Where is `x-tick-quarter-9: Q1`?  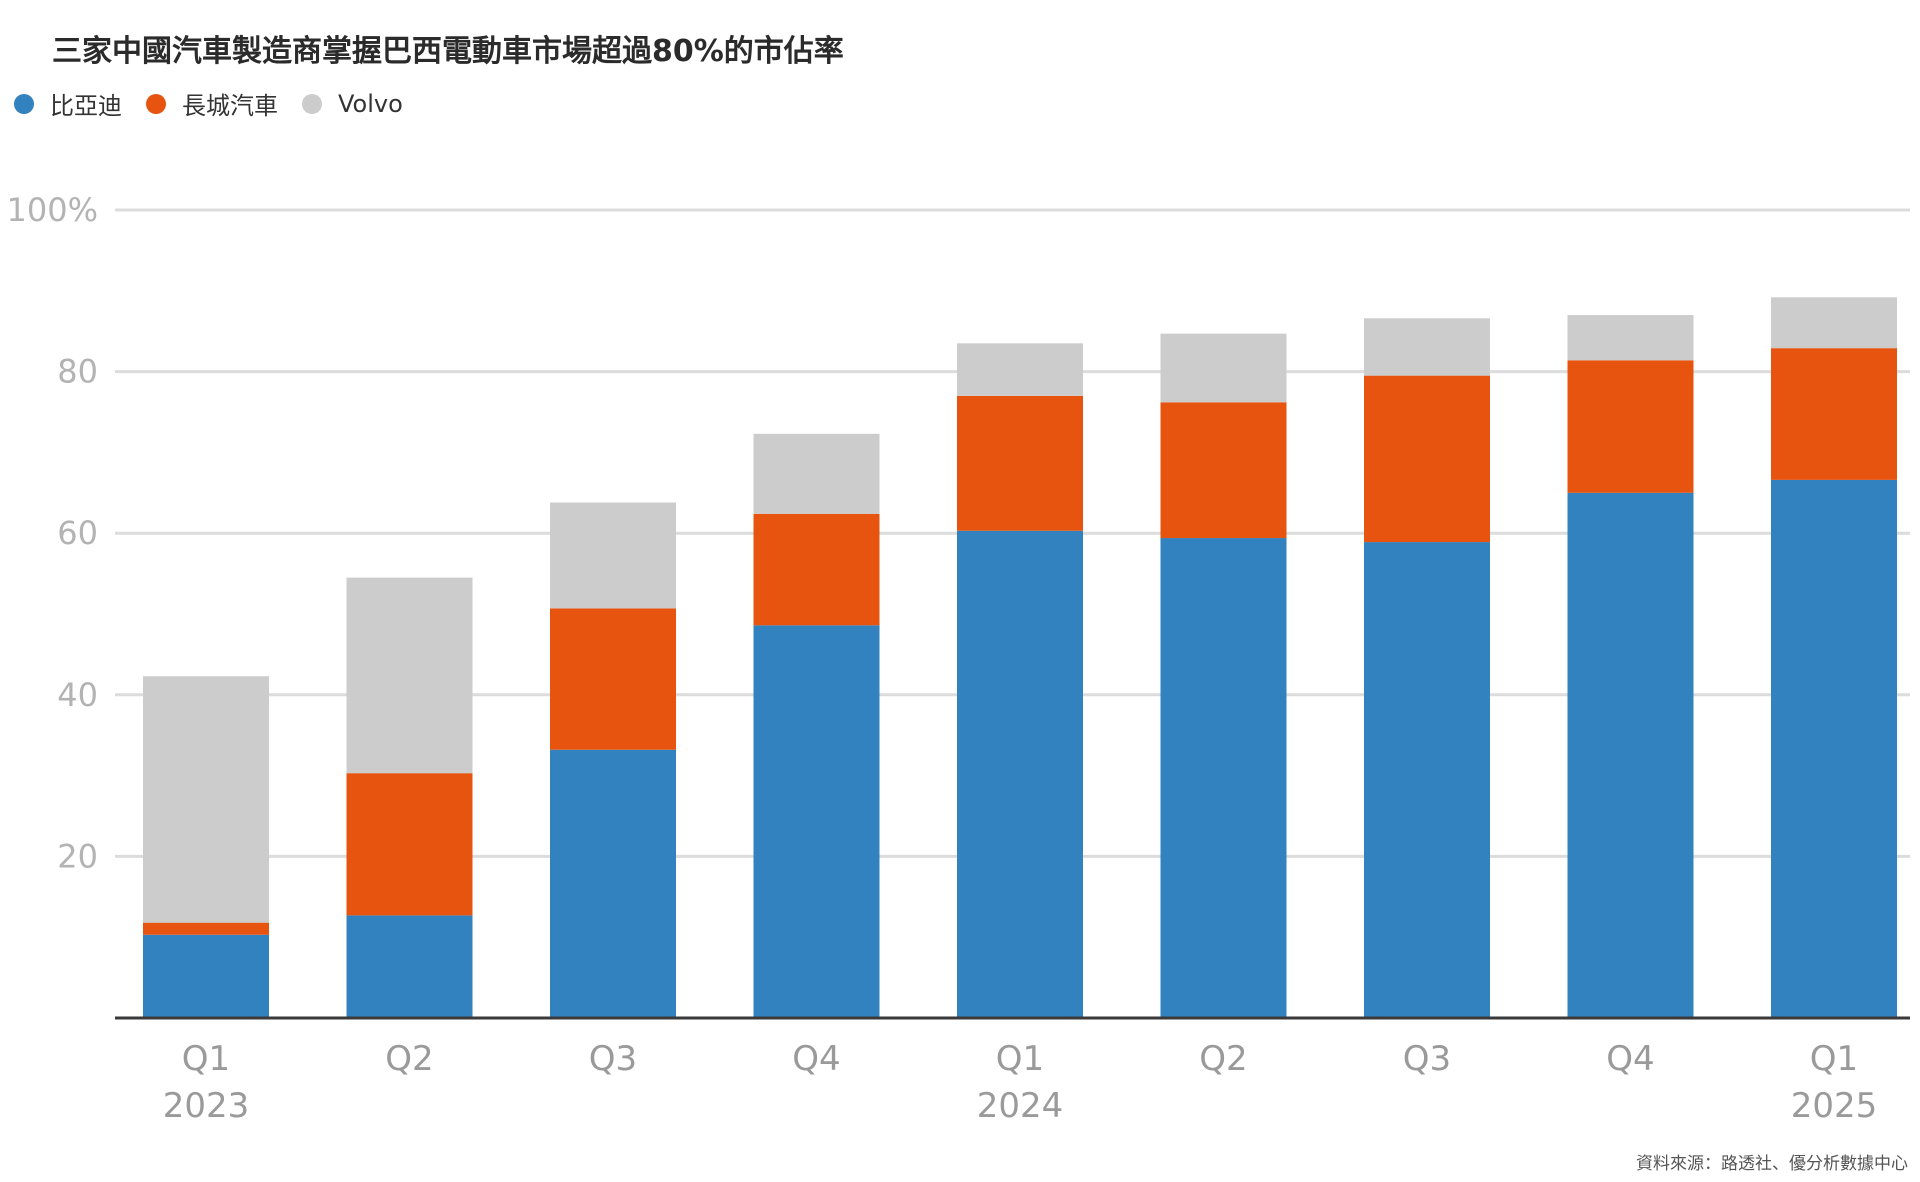
x-tick-quarter-9: Q1 is located at coordinates (1834, 1059).